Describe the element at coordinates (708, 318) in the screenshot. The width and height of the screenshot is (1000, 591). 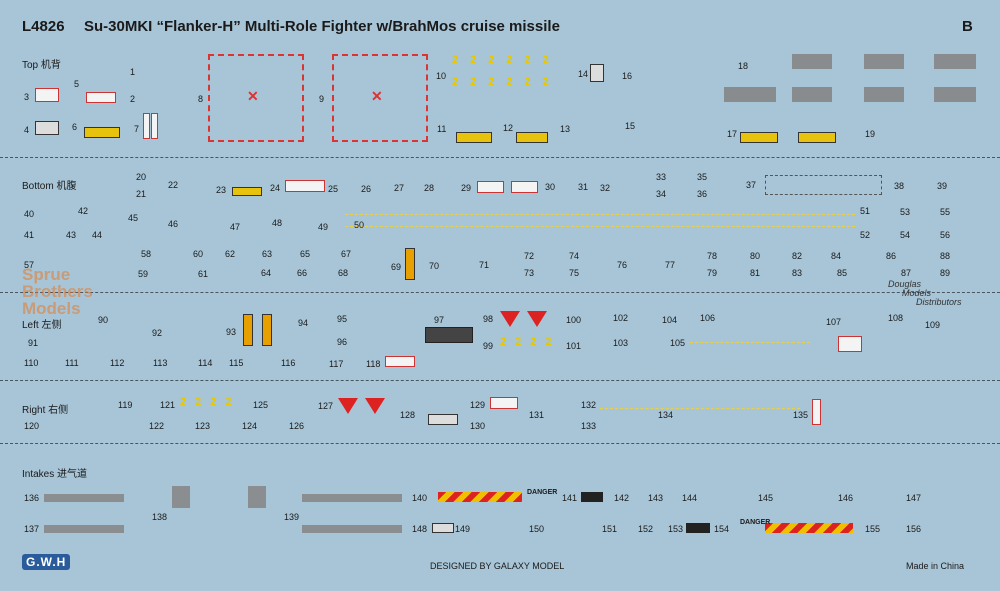
I see `decal-number: 106` at that location.